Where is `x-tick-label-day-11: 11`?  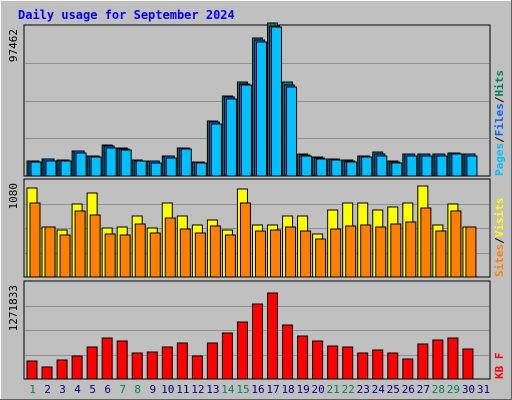 x-tick-label-day-11: 11 is located at coordinates (182, 389).